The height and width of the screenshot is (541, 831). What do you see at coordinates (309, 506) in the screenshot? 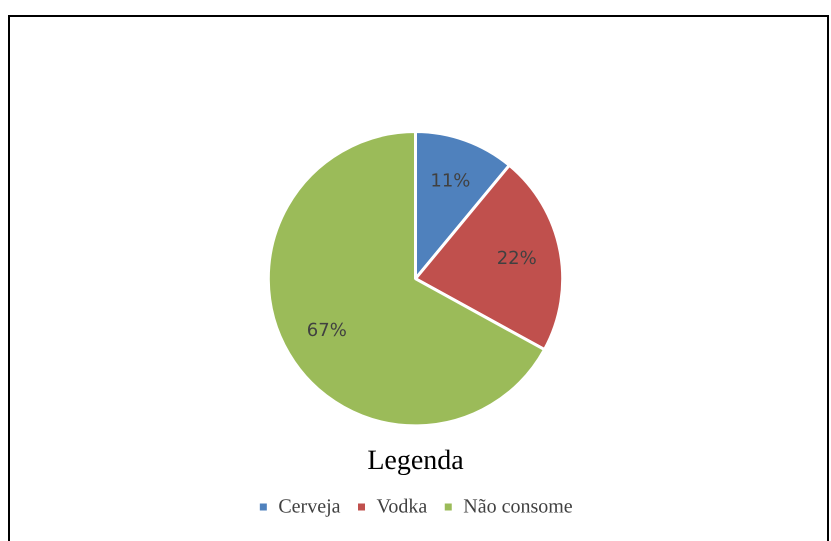
I see `legend-label: Cerveja` at bounding box center [309, 506].